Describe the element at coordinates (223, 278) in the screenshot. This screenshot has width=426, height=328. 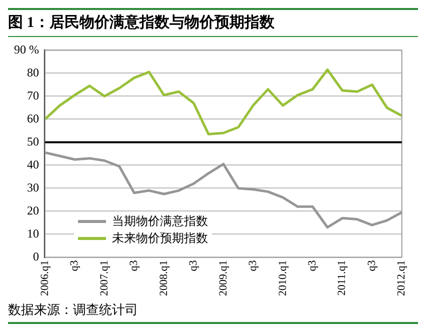
I see `x-tick-label: 2009.q1` at that location.